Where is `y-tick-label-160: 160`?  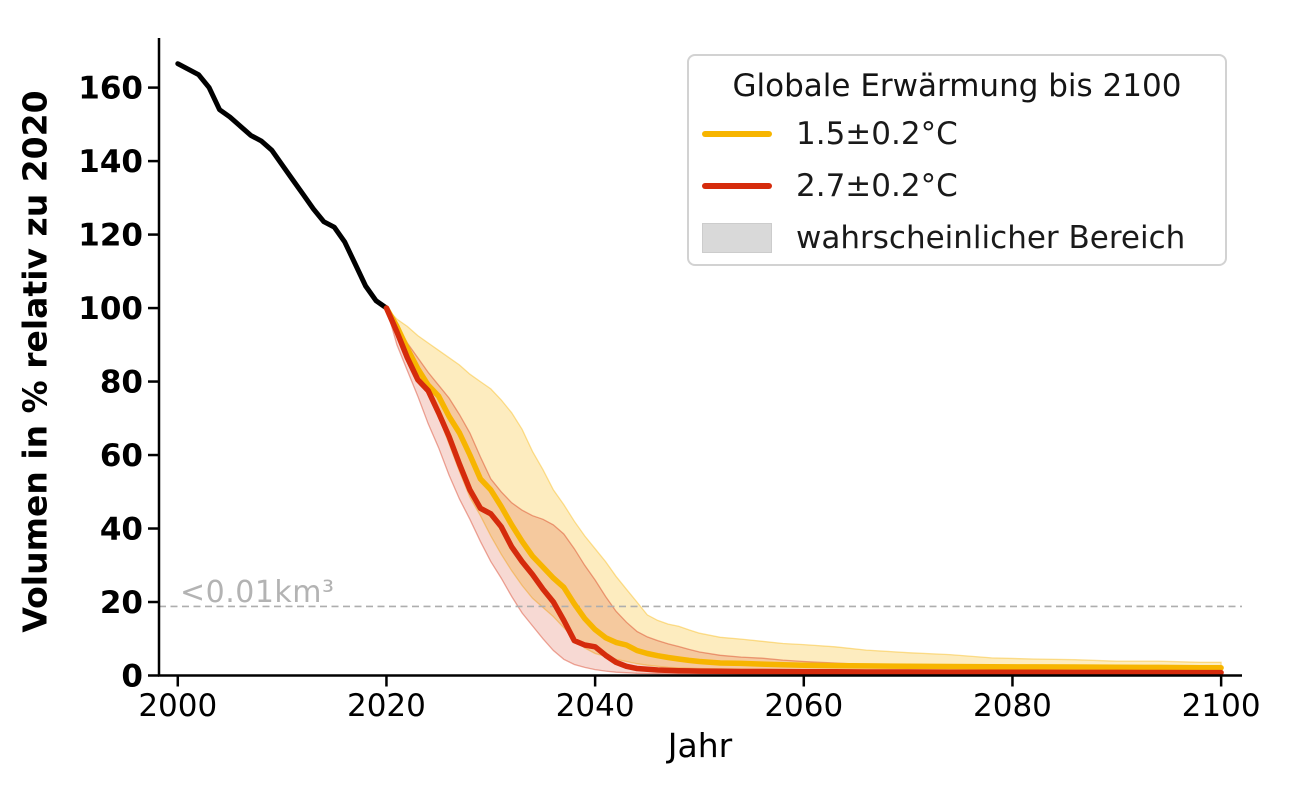 y-tick-label-160: 160 is located at coordinates (110, 89).